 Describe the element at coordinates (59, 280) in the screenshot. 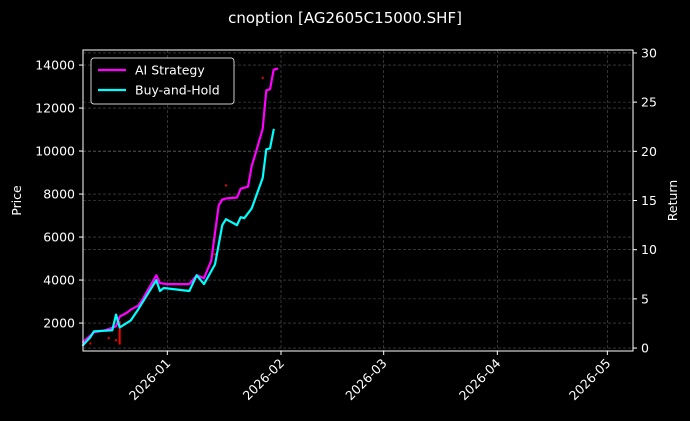

I see `y-tick-label: 4000` at that location.